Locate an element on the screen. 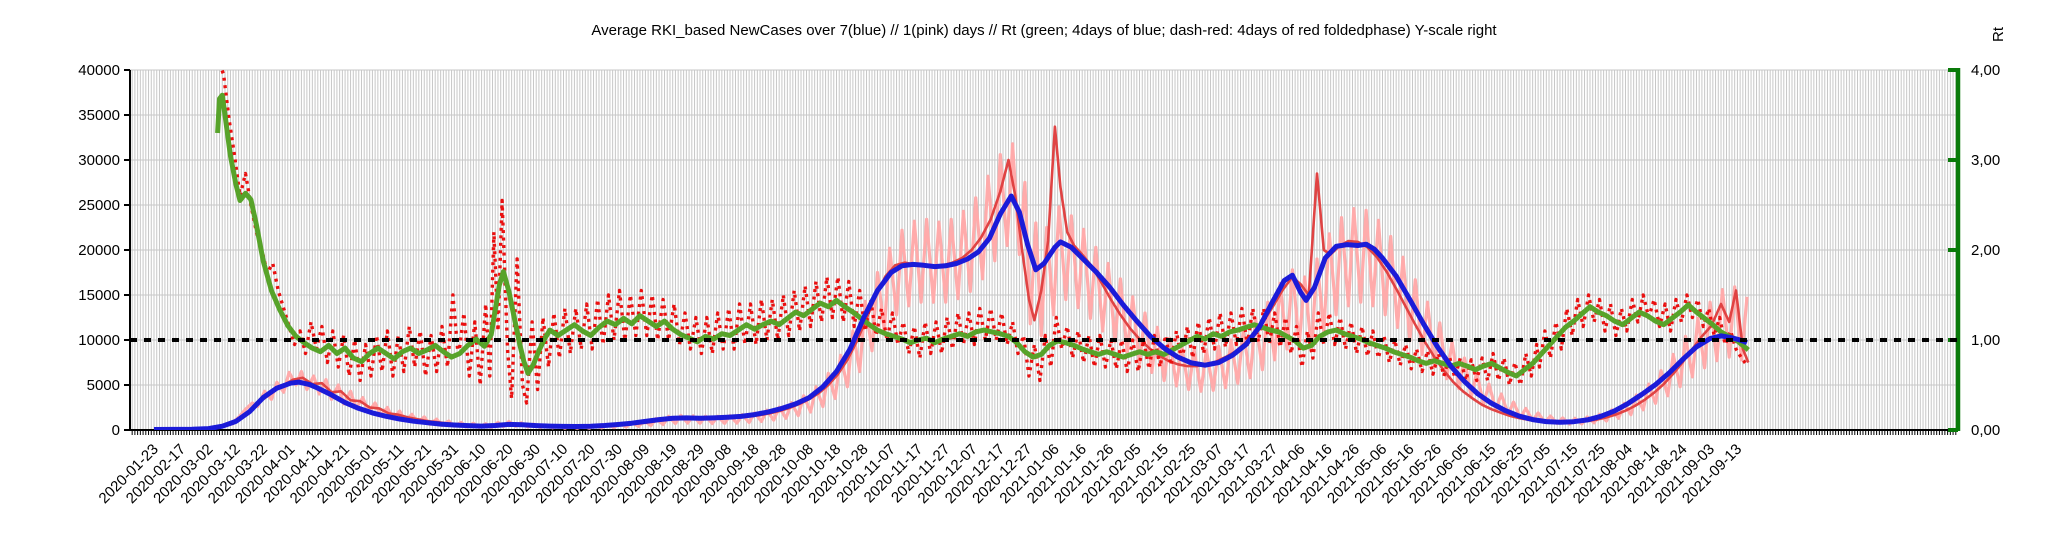  y-axis-right-label: 3,00 is located at coordinates (1985, 160).